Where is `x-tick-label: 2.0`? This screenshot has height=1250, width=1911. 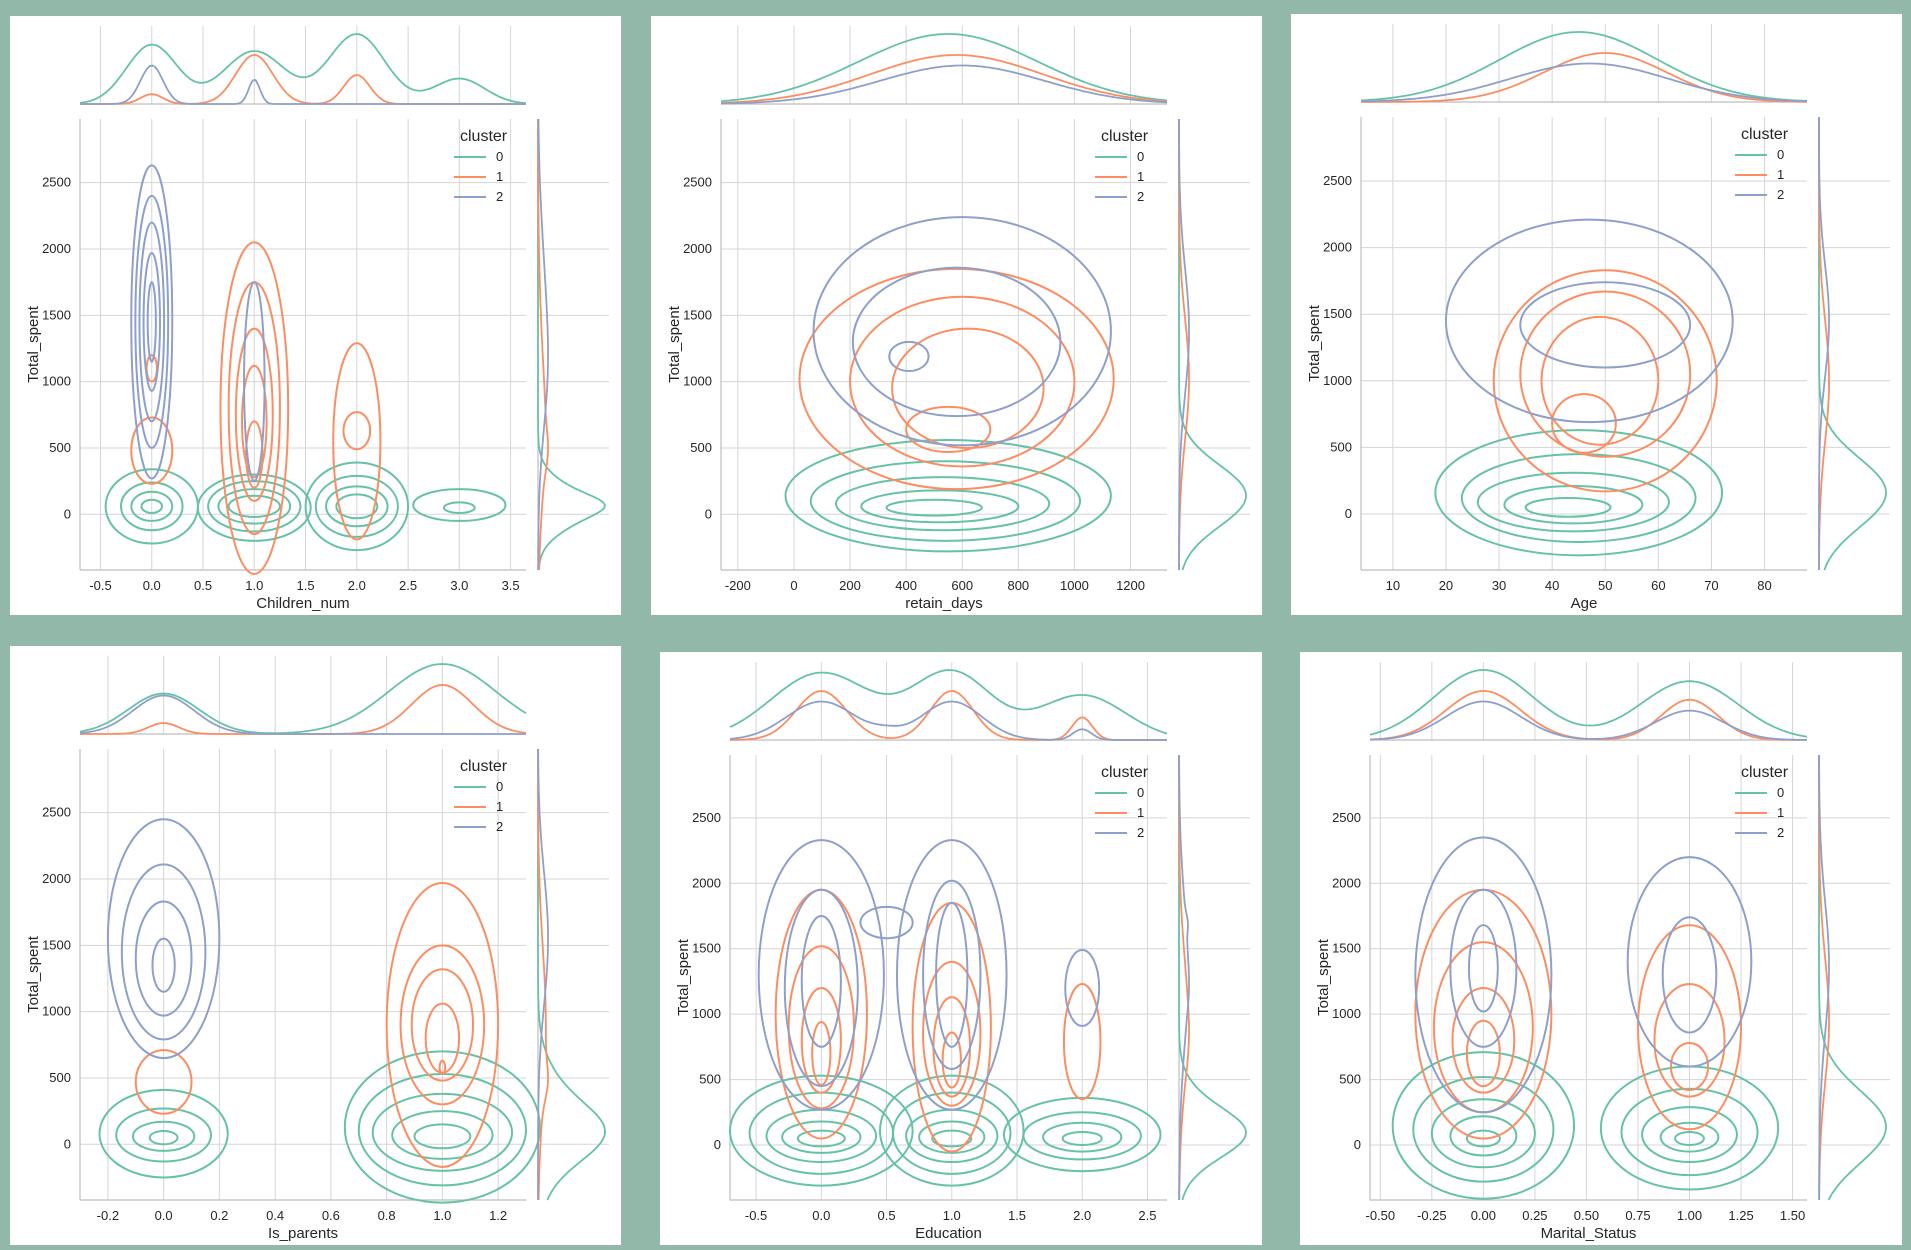
x-tick-label: 2.0 is located at coordinates (357, 585).